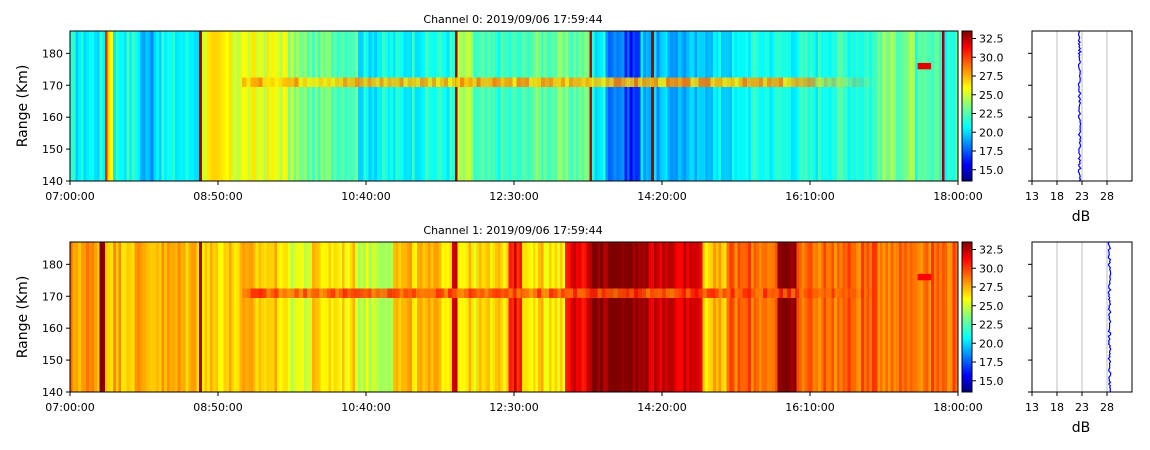 The height and width of the screenshot is (450, 1150). What do you see at coordinates (1107, 407) in the screenshot?
I see `profile-x-tick-label: 28` at bounding box center [1107, 407].